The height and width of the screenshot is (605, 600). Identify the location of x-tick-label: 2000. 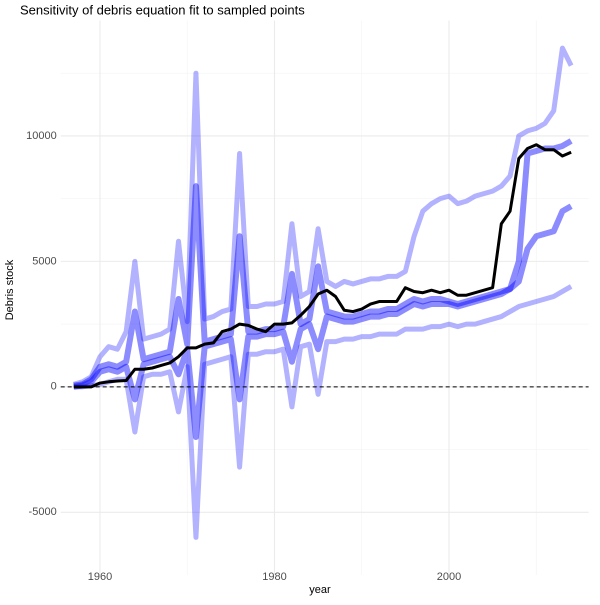
(449, 577).